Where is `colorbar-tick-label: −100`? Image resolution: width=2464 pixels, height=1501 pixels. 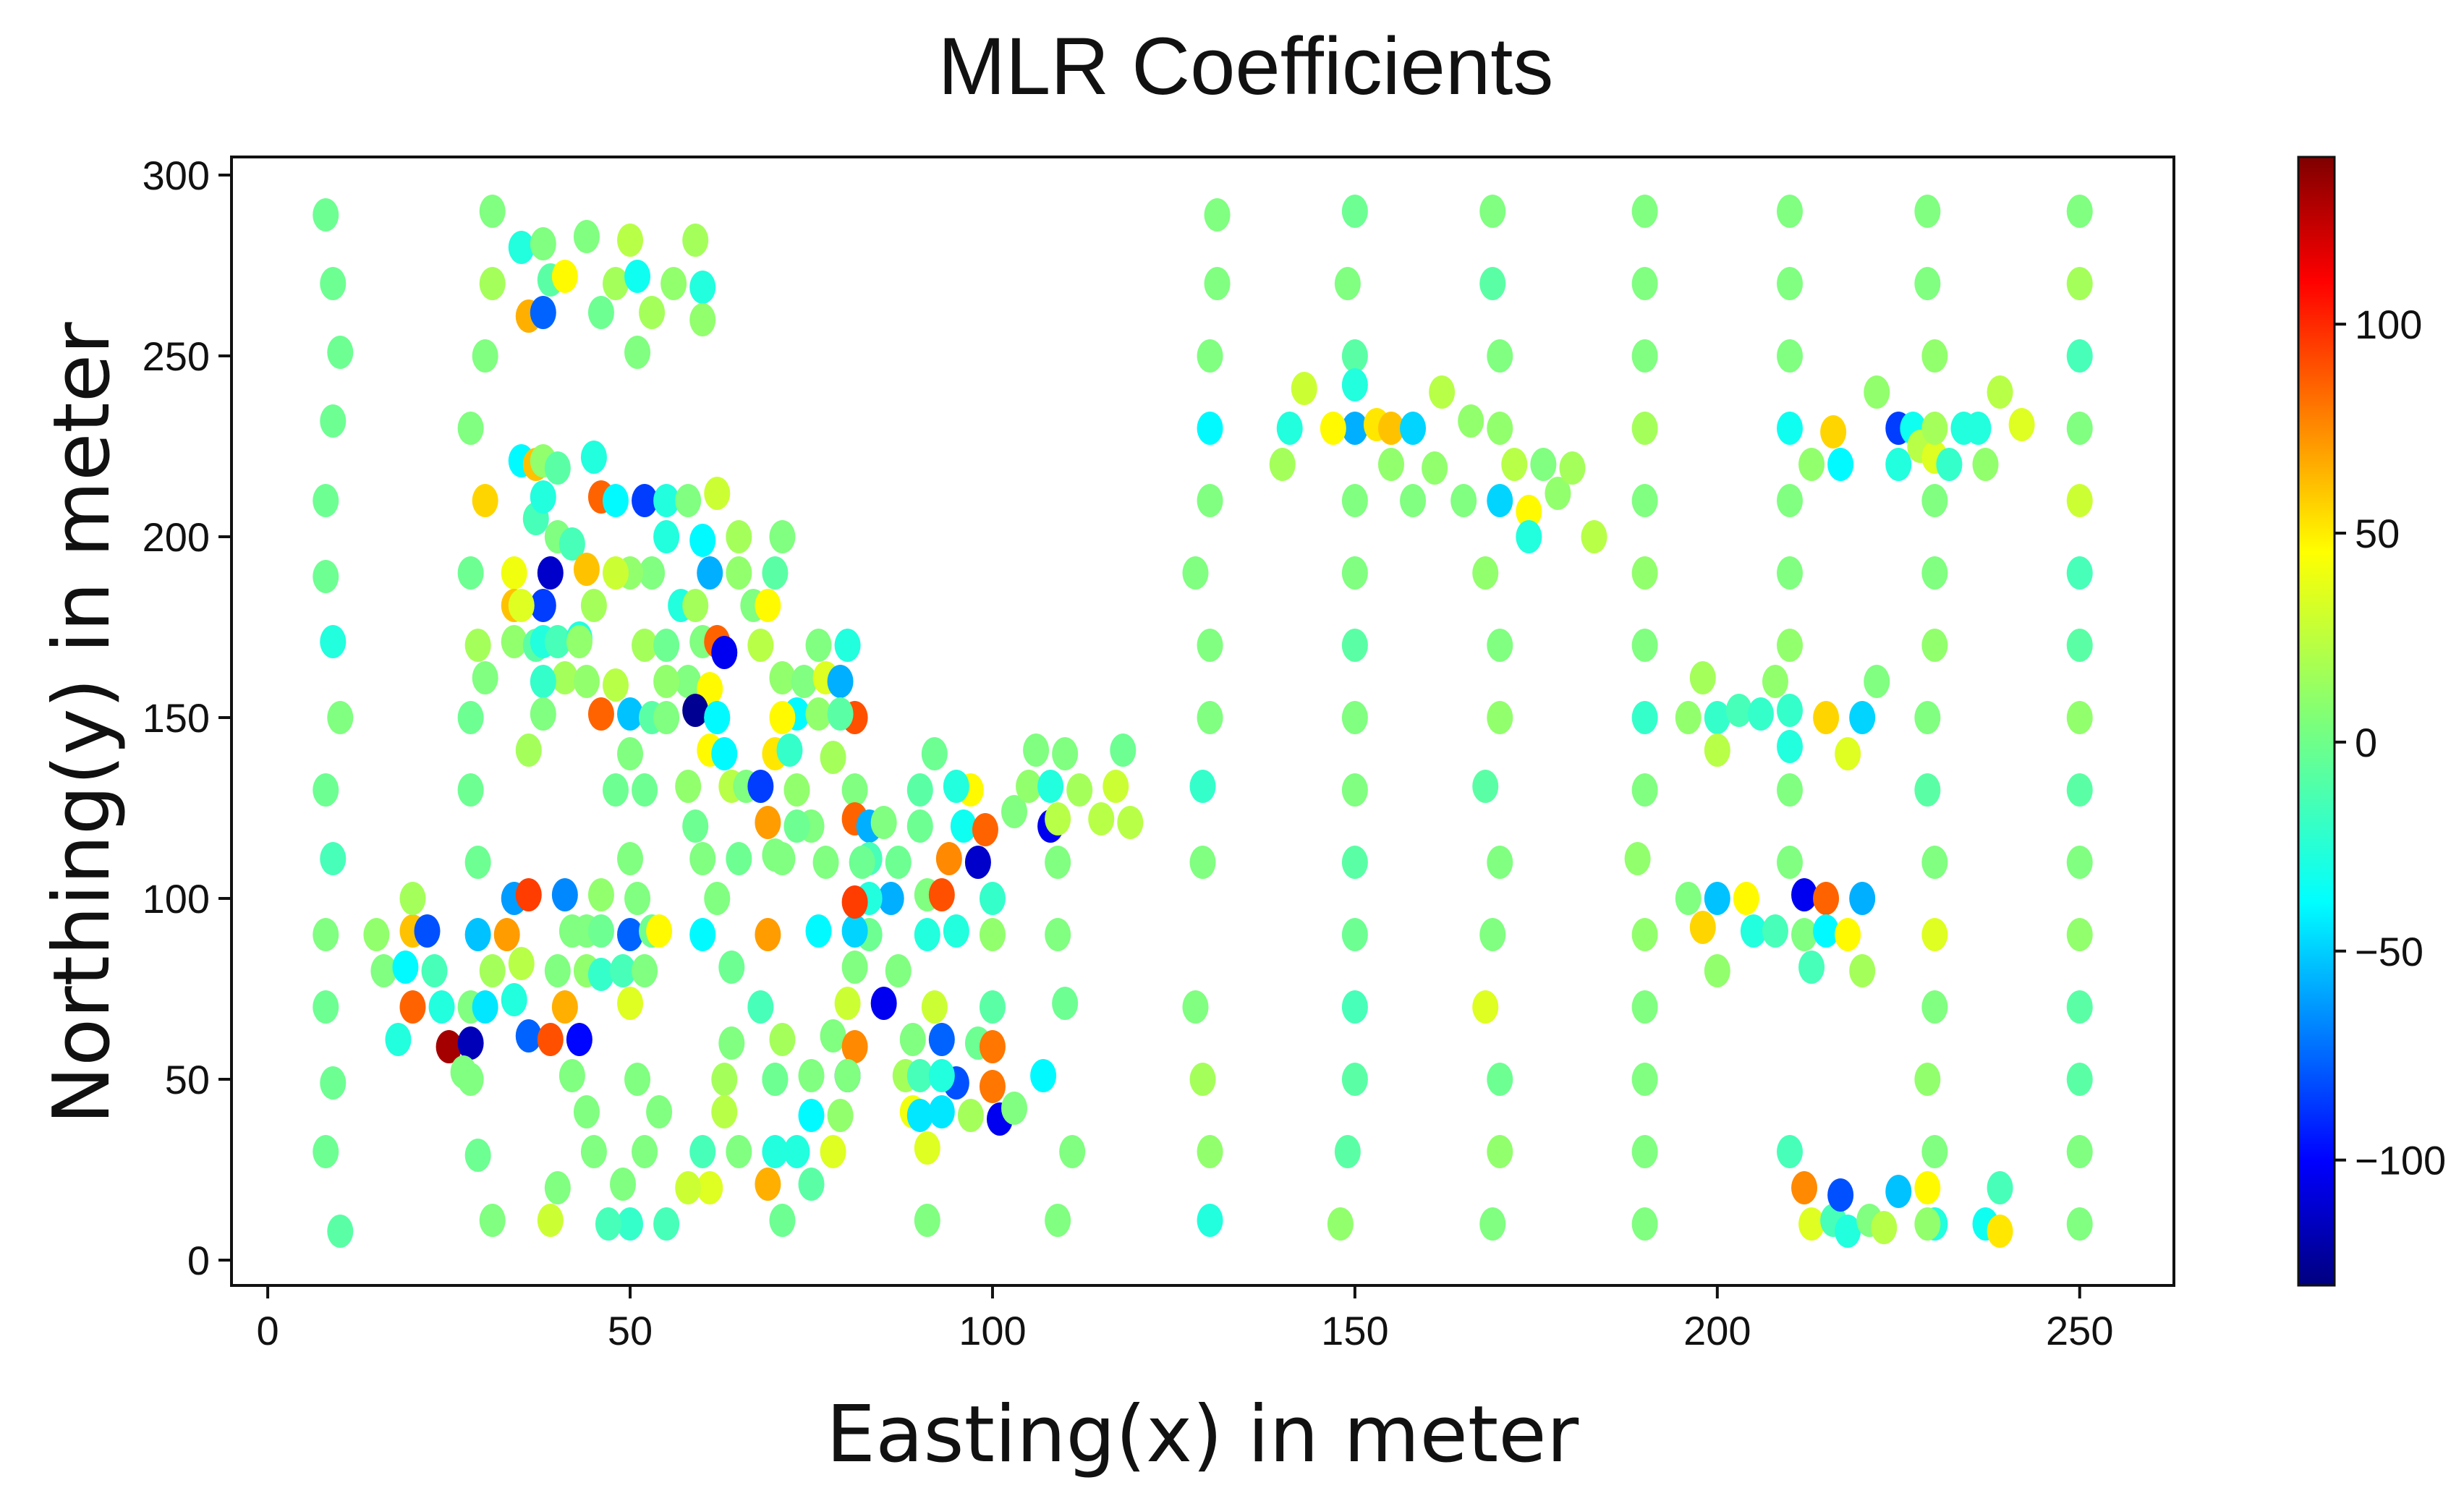
colorbar-tick-label: −100 is located at coordinates (2400, 1160).